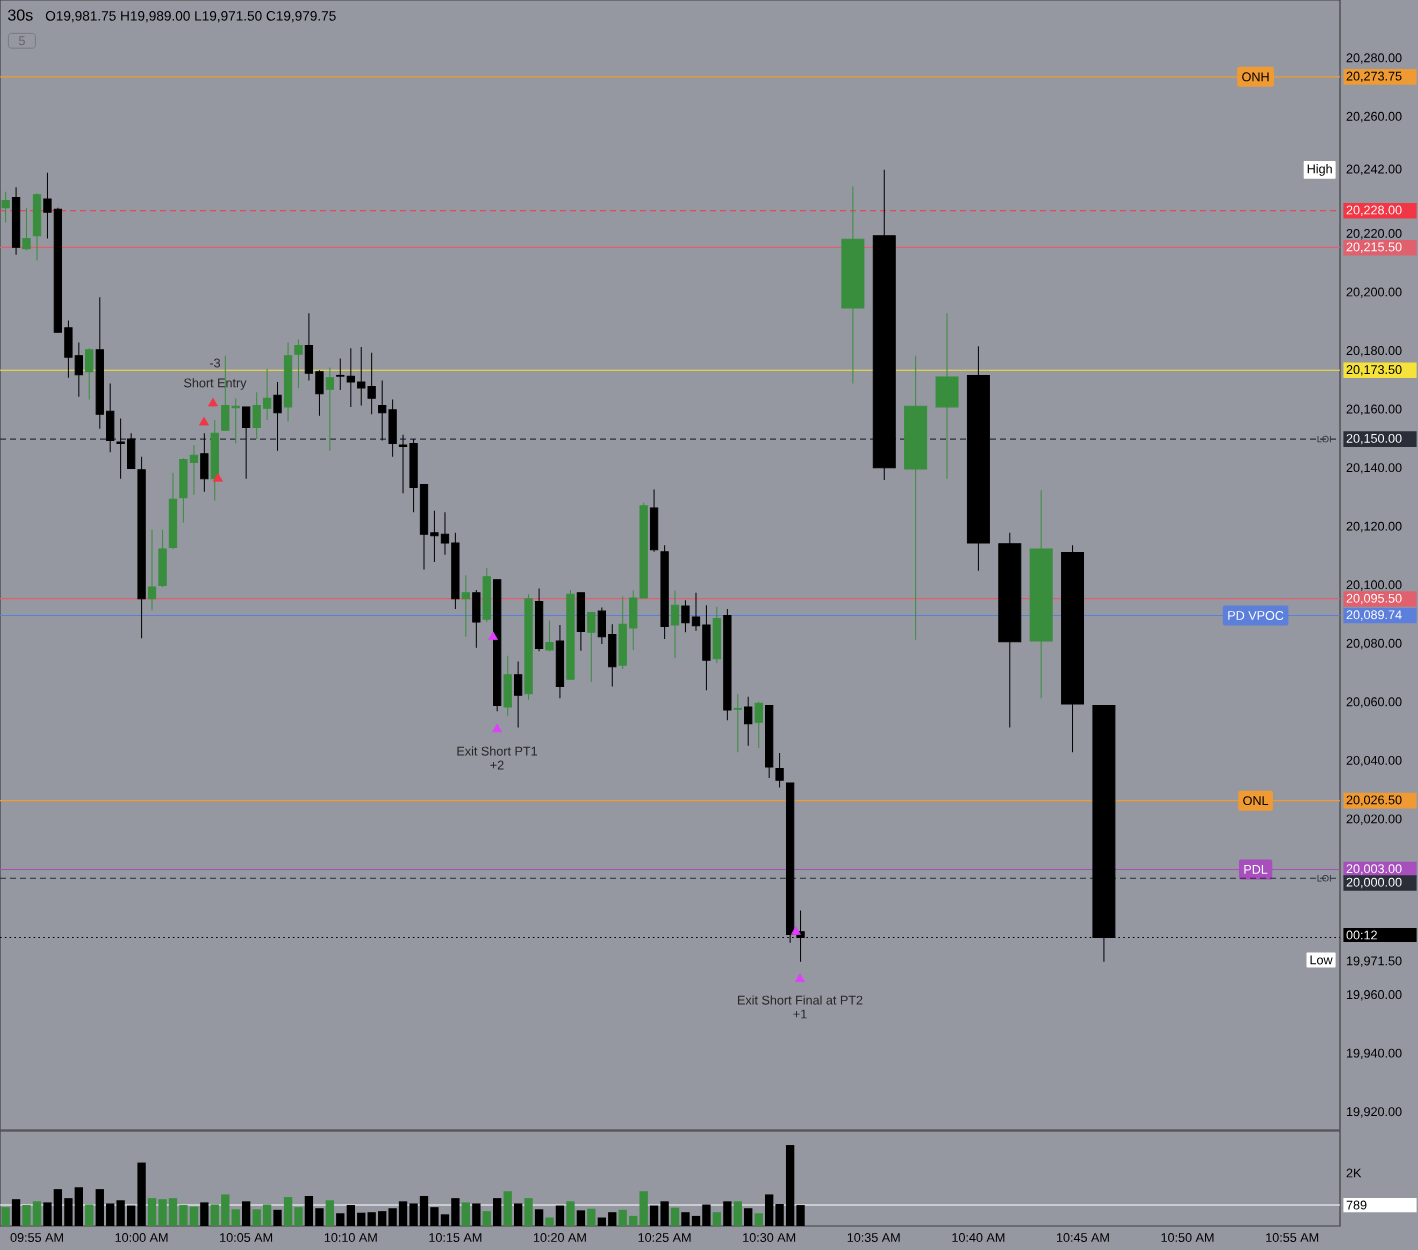 The width and height of the screenshot is (1418, 1250). Describe the element at coordinates (1356, 1205) in the screenshot. I see `y-tick-label: 789` at that location.